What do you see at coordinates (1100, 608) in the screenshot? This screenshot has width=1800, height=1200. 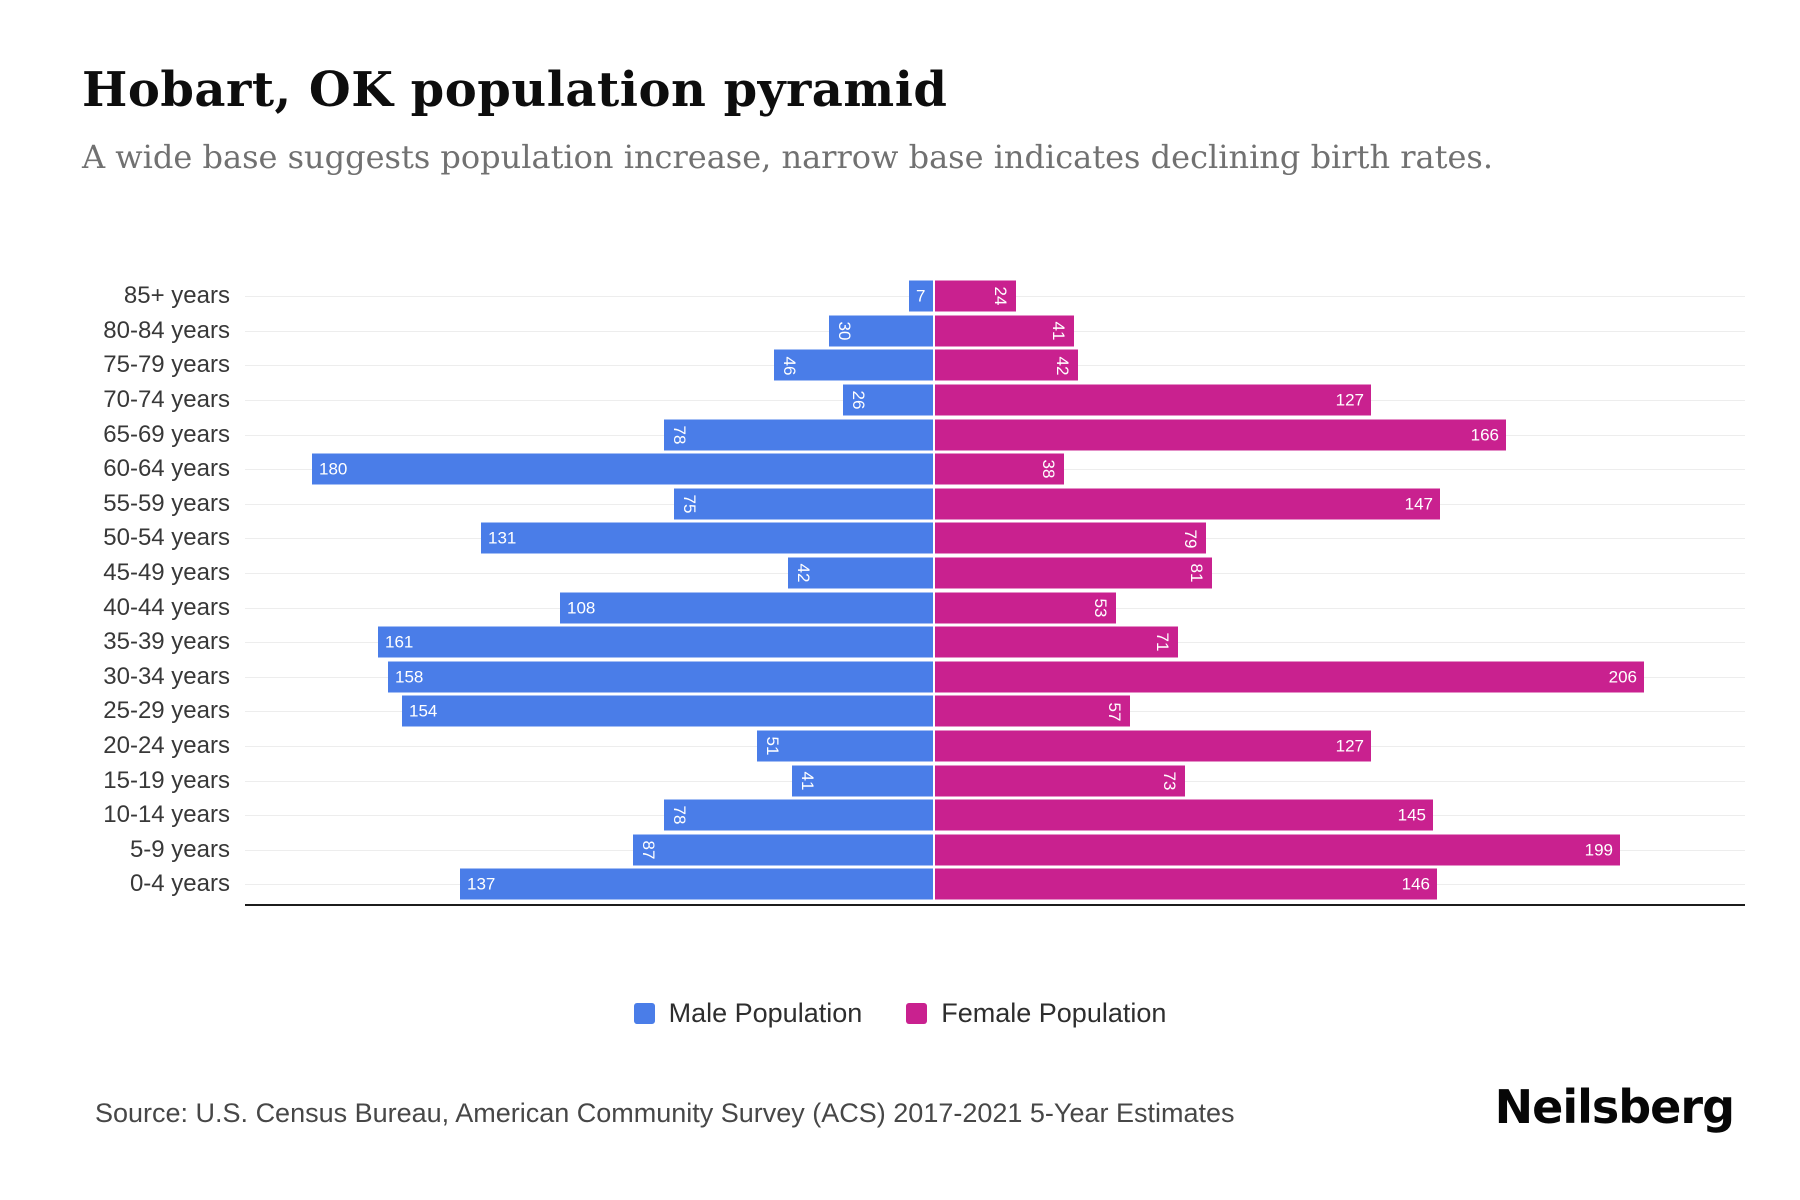 I see `female-bar-value: 53` at bounding box center [1100, 608].